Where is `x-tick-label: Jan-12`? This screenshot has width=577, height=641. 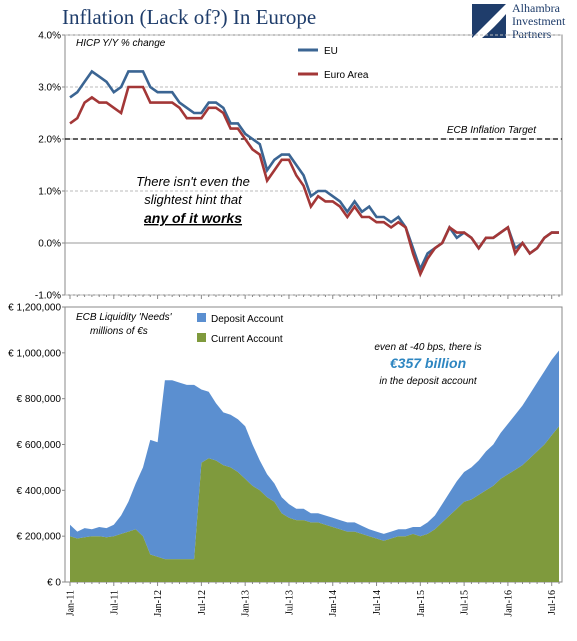
x-tick-label: Jan-12 is located at coordinates (158, 603).